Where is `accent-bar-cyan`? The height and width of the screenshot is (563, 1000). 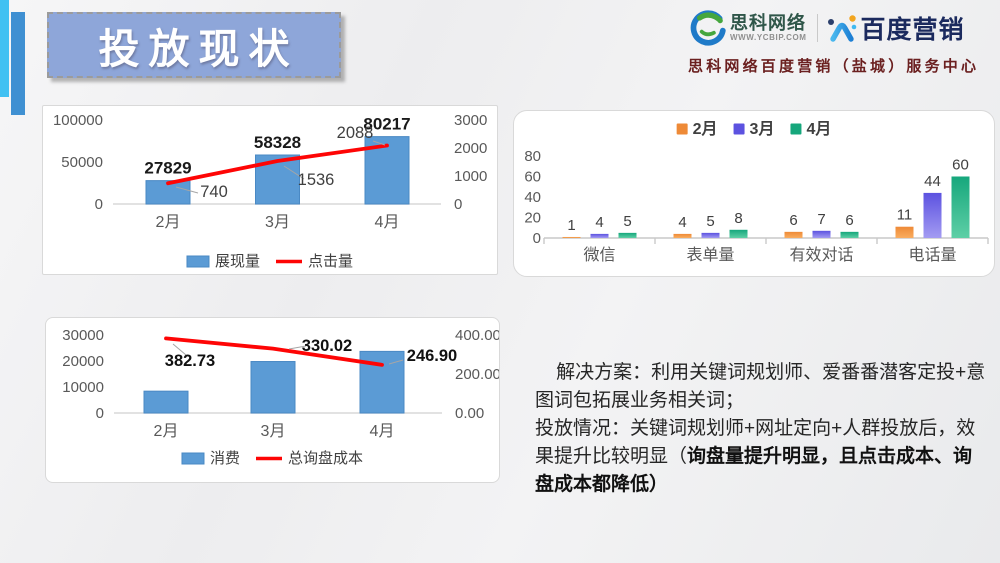 accent-bar-cyan is located at coordinates (4, 48).